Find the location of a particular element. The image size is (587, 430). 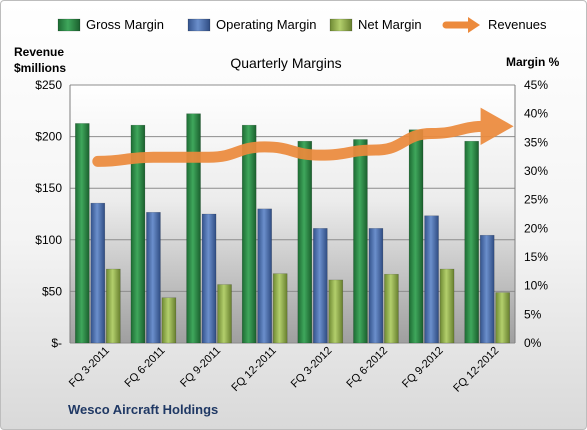

right-tick-label: 35% is located at coordinates (536, 142).